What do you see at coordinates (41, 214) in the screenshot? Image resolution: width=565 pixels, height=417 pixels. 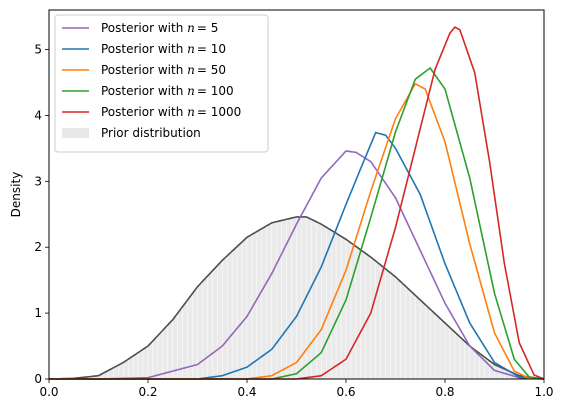 I see `y-axis: 0 1 2 3 4 5` at bounding box center [41, 214].